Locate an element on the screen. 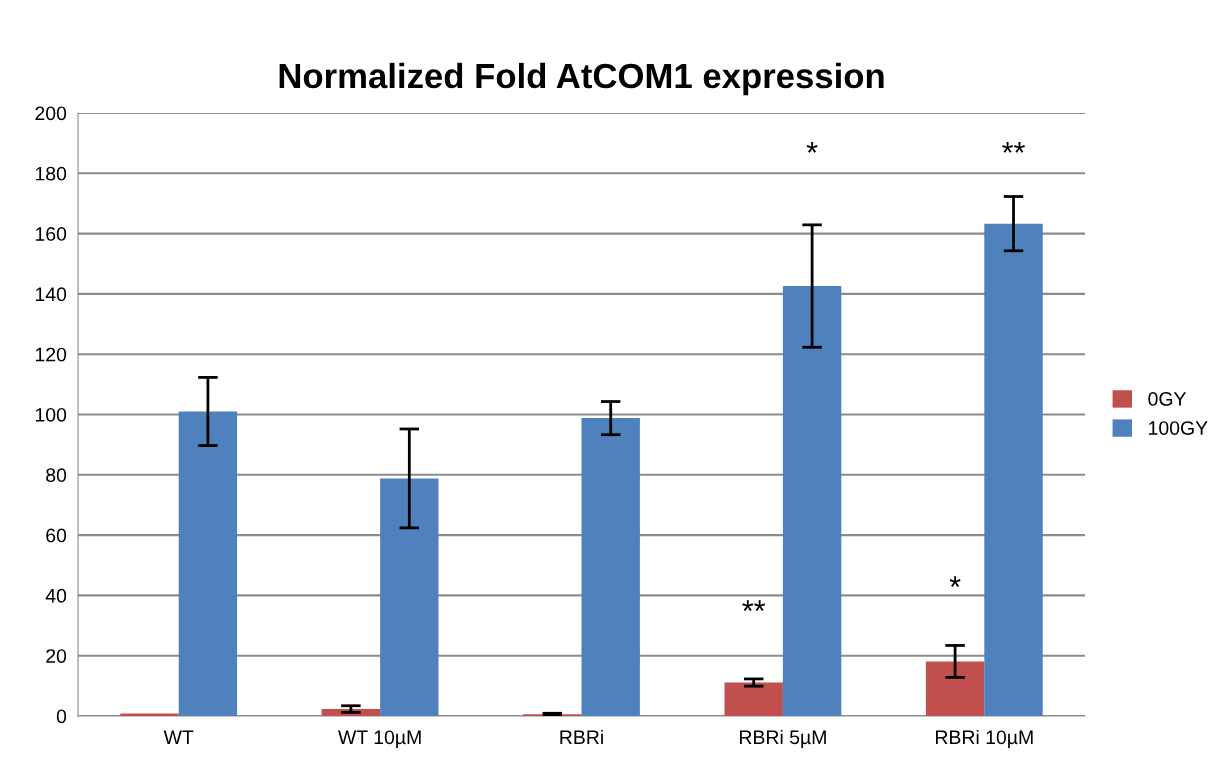  y-tick-label: 160 is located at coordinates (51, 234).